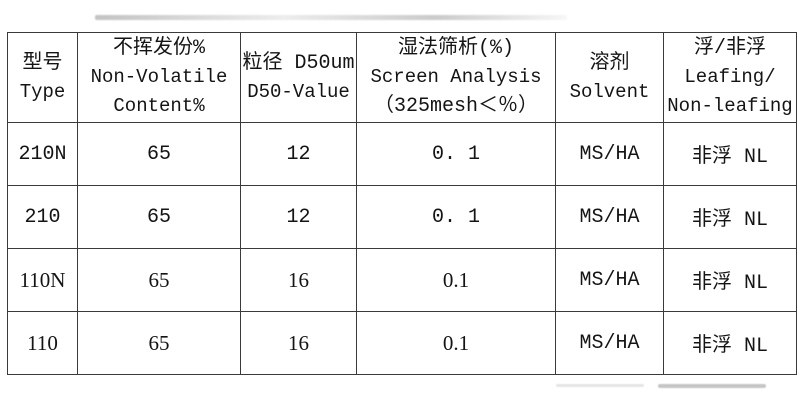 The image size is (800, 400). I want to click on cell-type: 210, so click(42, 217).